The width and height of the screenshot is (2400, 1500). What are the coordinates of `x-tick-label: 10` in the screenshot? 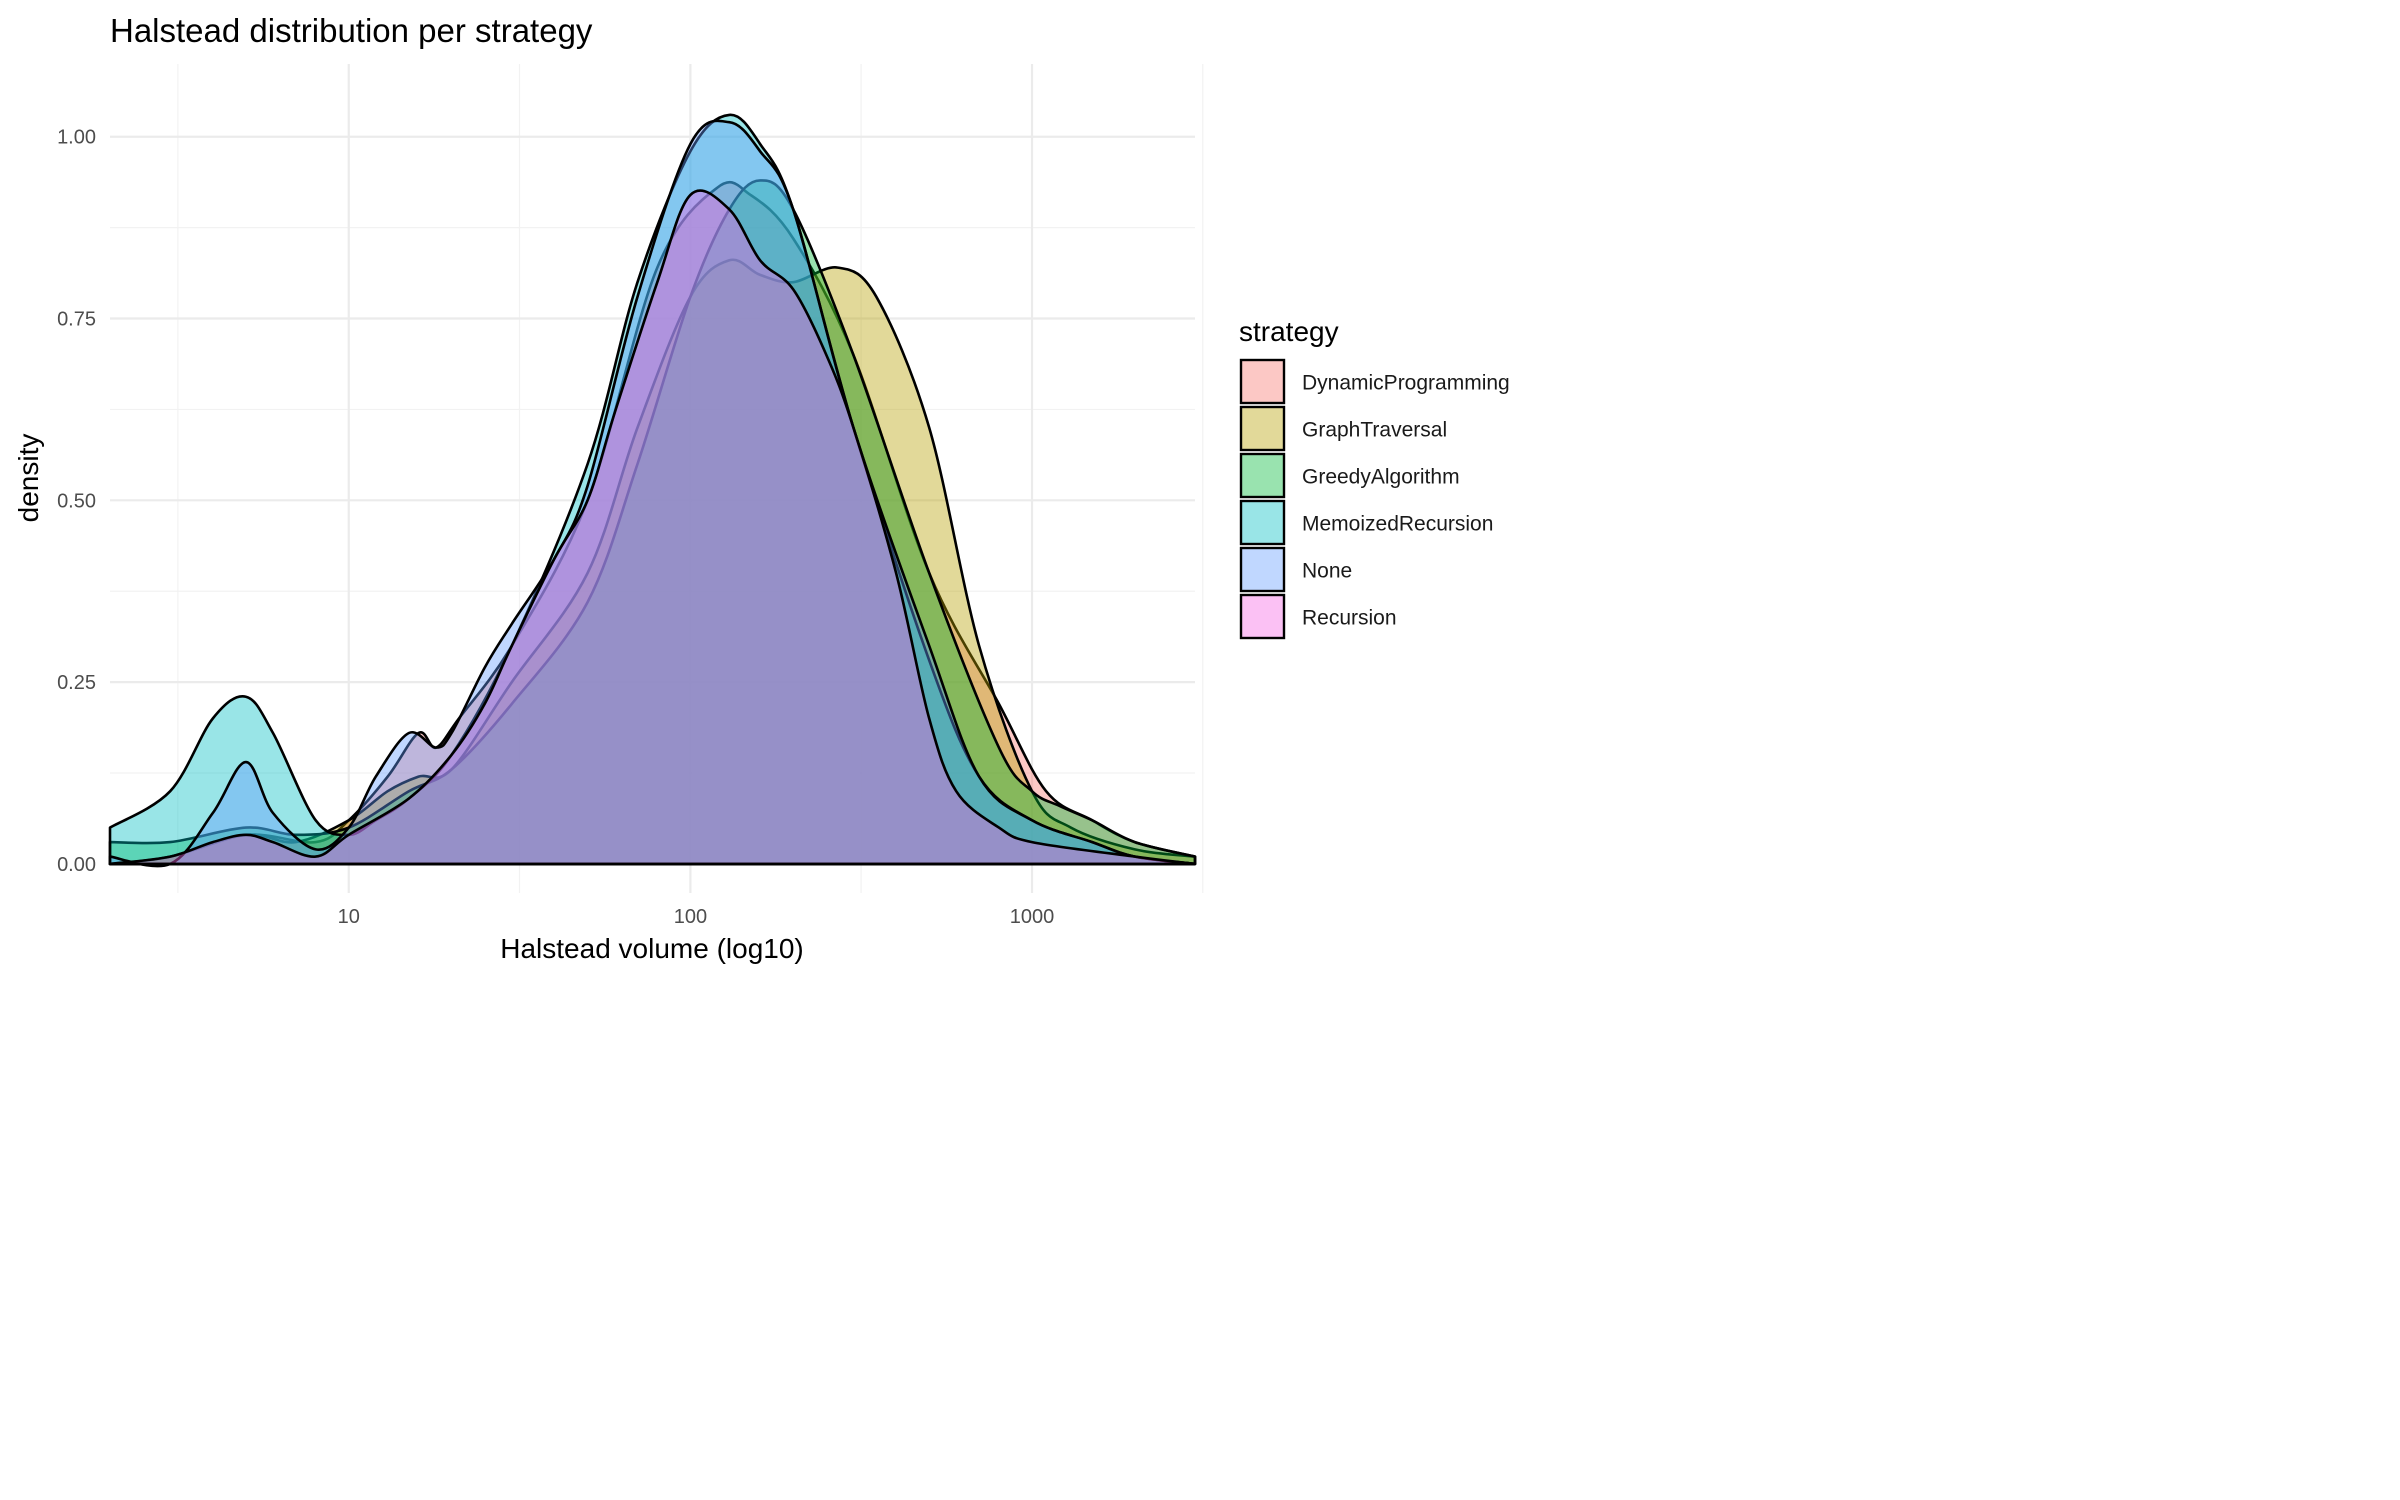 It's located at (349, 917).